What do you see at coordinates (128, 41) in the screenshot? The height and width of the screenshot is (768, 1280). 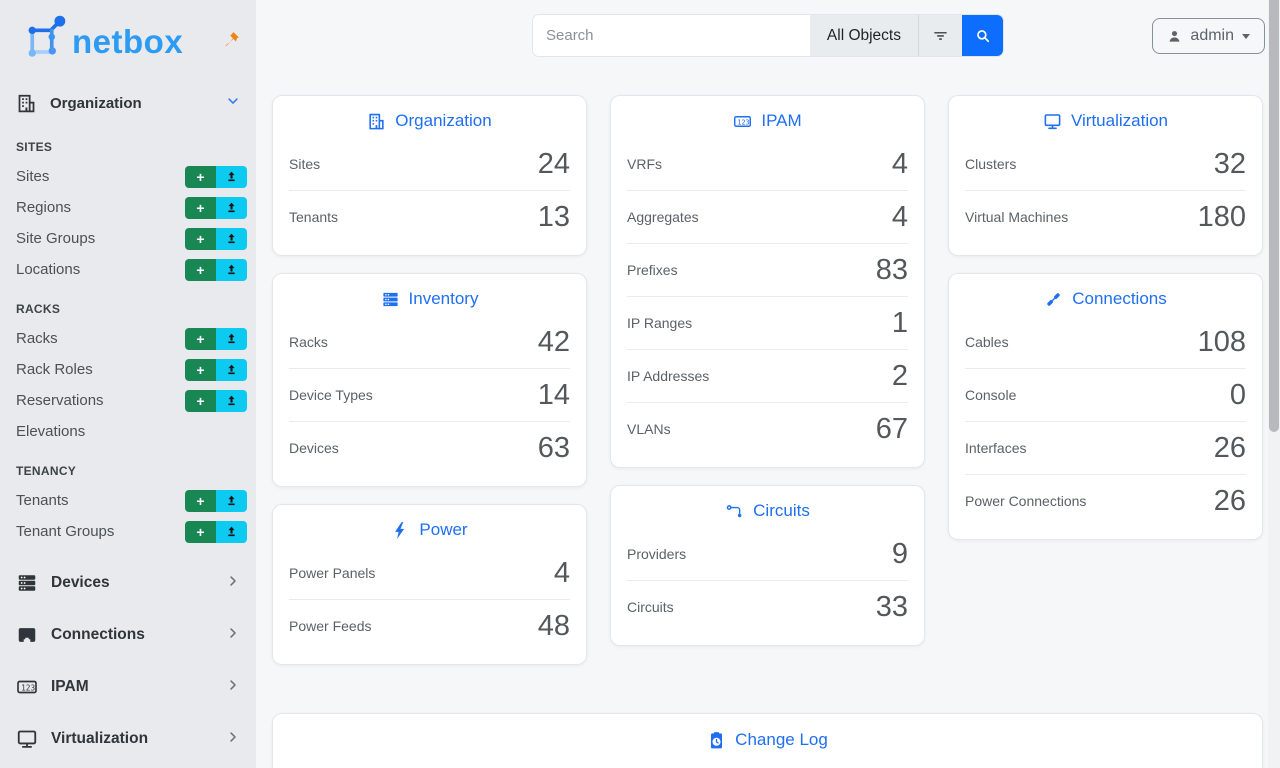 I see `netbox-logo-text: netbox` at bounding box center [128, 41].